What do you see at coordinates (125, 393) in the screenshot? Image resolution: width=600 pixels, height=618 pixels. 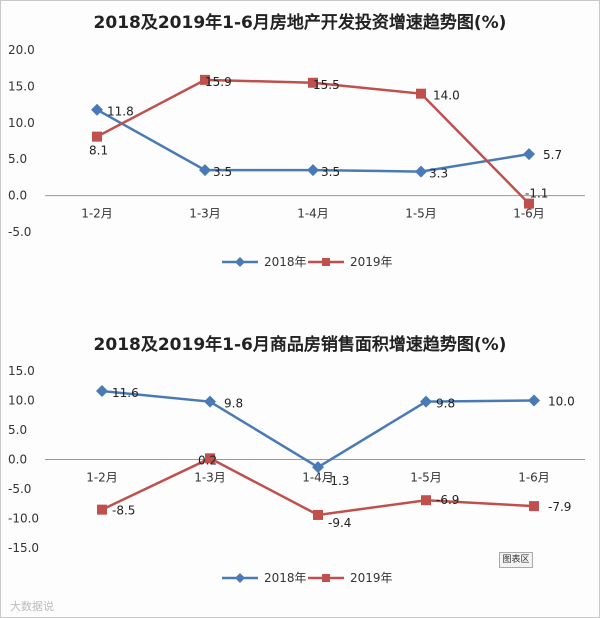 I see `data-label: 11.6` at bounding box center [125, 393].